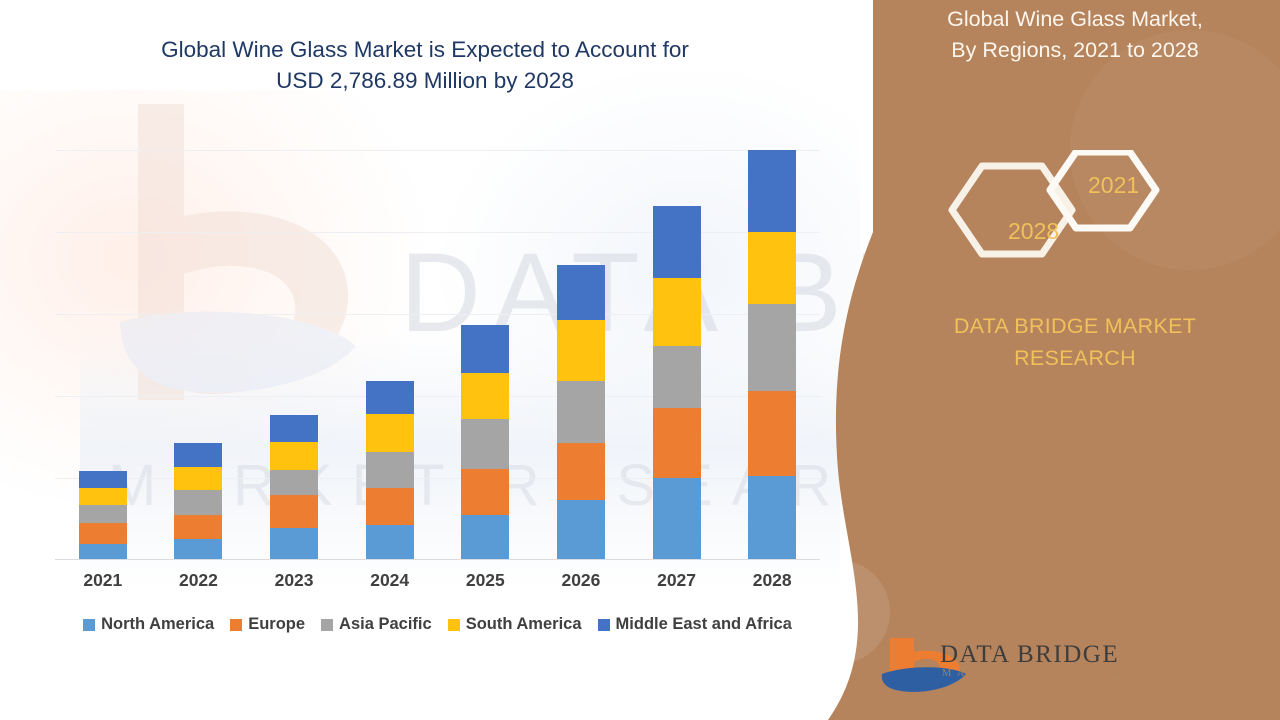 The width and height of the screenshot is (1280, 720). I want to click on bar-slot-2021, so click(103, 354).